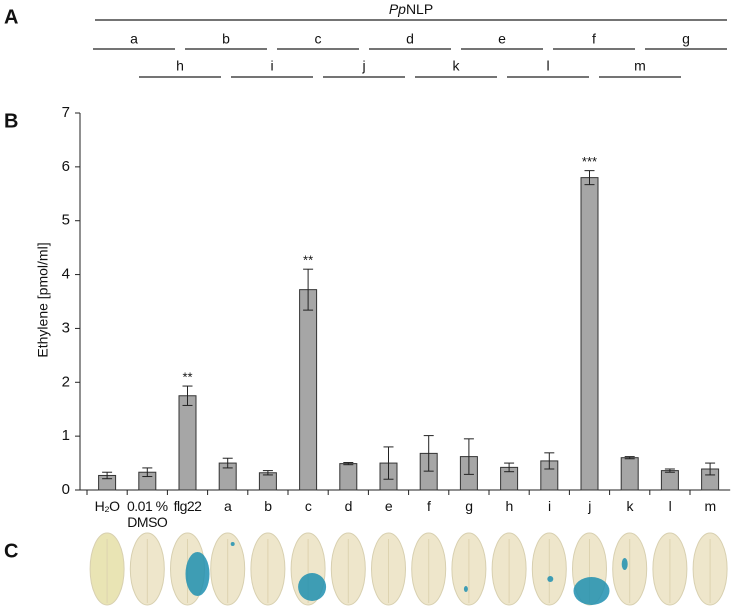 The width and height of the screenshot is (736, 607). What do you see at coordinates (629, 506) in the screenshot?
I see `x-tick-label: k` at bounding box center [629, 506].